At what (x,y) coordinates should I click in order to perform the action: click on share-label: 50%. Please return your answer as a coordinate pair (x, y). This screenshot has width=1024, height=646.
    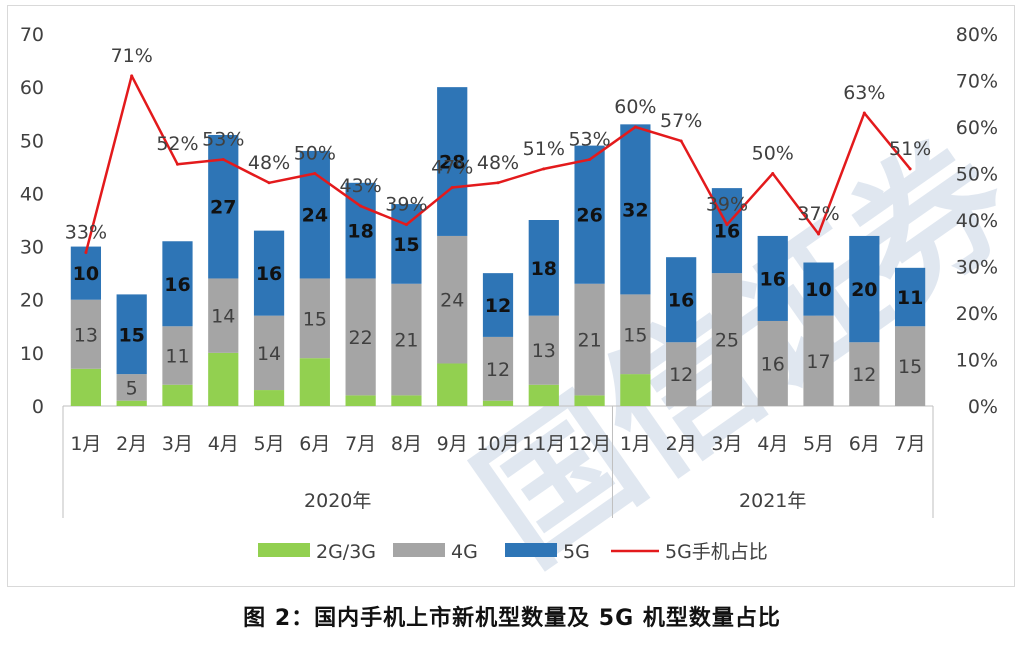
    Looking at the image, I should click on (773, 154).